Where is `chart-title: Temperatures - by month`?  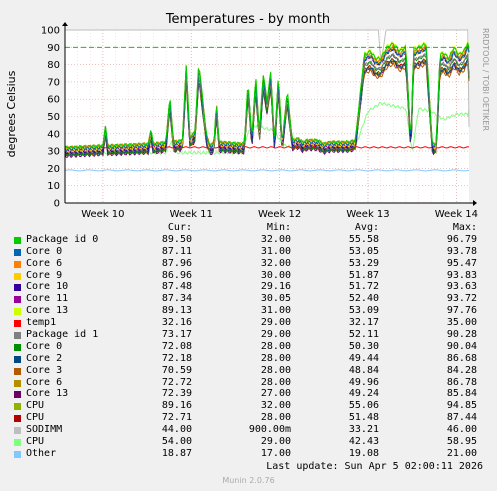
chart-title: Temperatures - by month is located at coordinates (247, 19).